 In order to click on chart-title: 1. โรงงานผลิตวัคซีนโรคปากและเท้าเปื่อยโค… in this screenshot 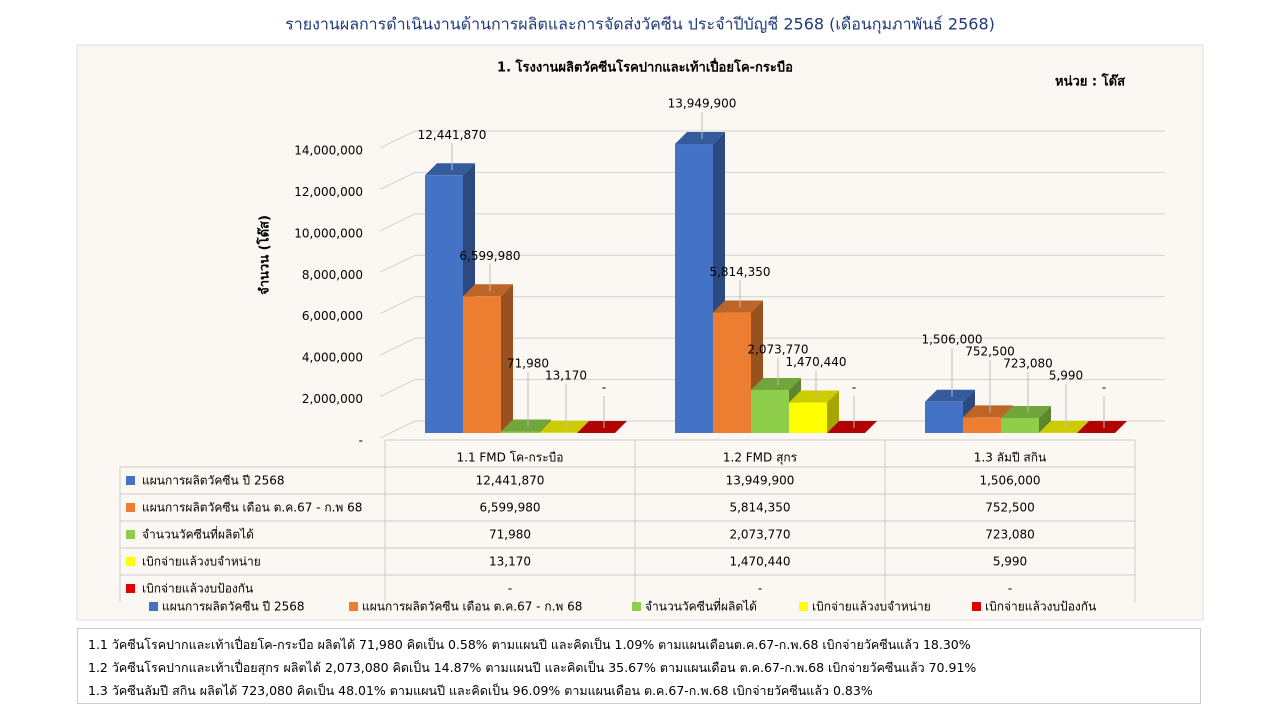, I will do `click(645, 67)`.